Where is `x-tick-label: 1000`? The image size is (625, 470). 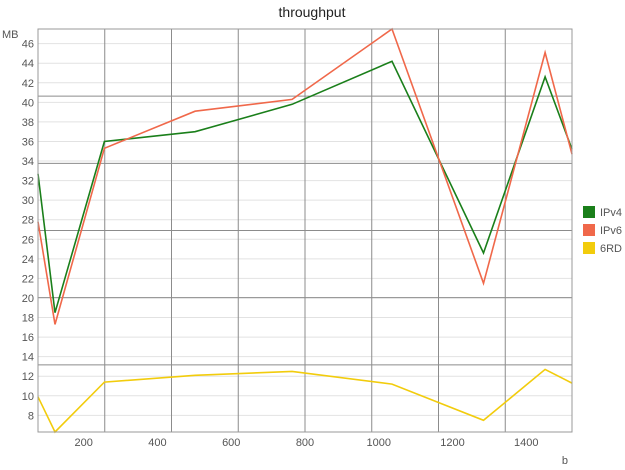
x-tick-label: 1000 is located at coordinates (379, 443).